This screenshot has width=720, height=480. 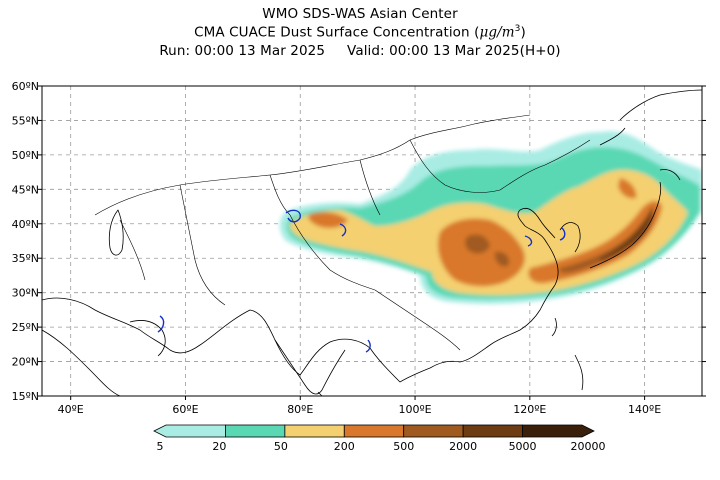 What do you see at coordinates (281, 446) in the screenshot?
I see `colorbar-label-2: 50` at bounding box center [281, 446].